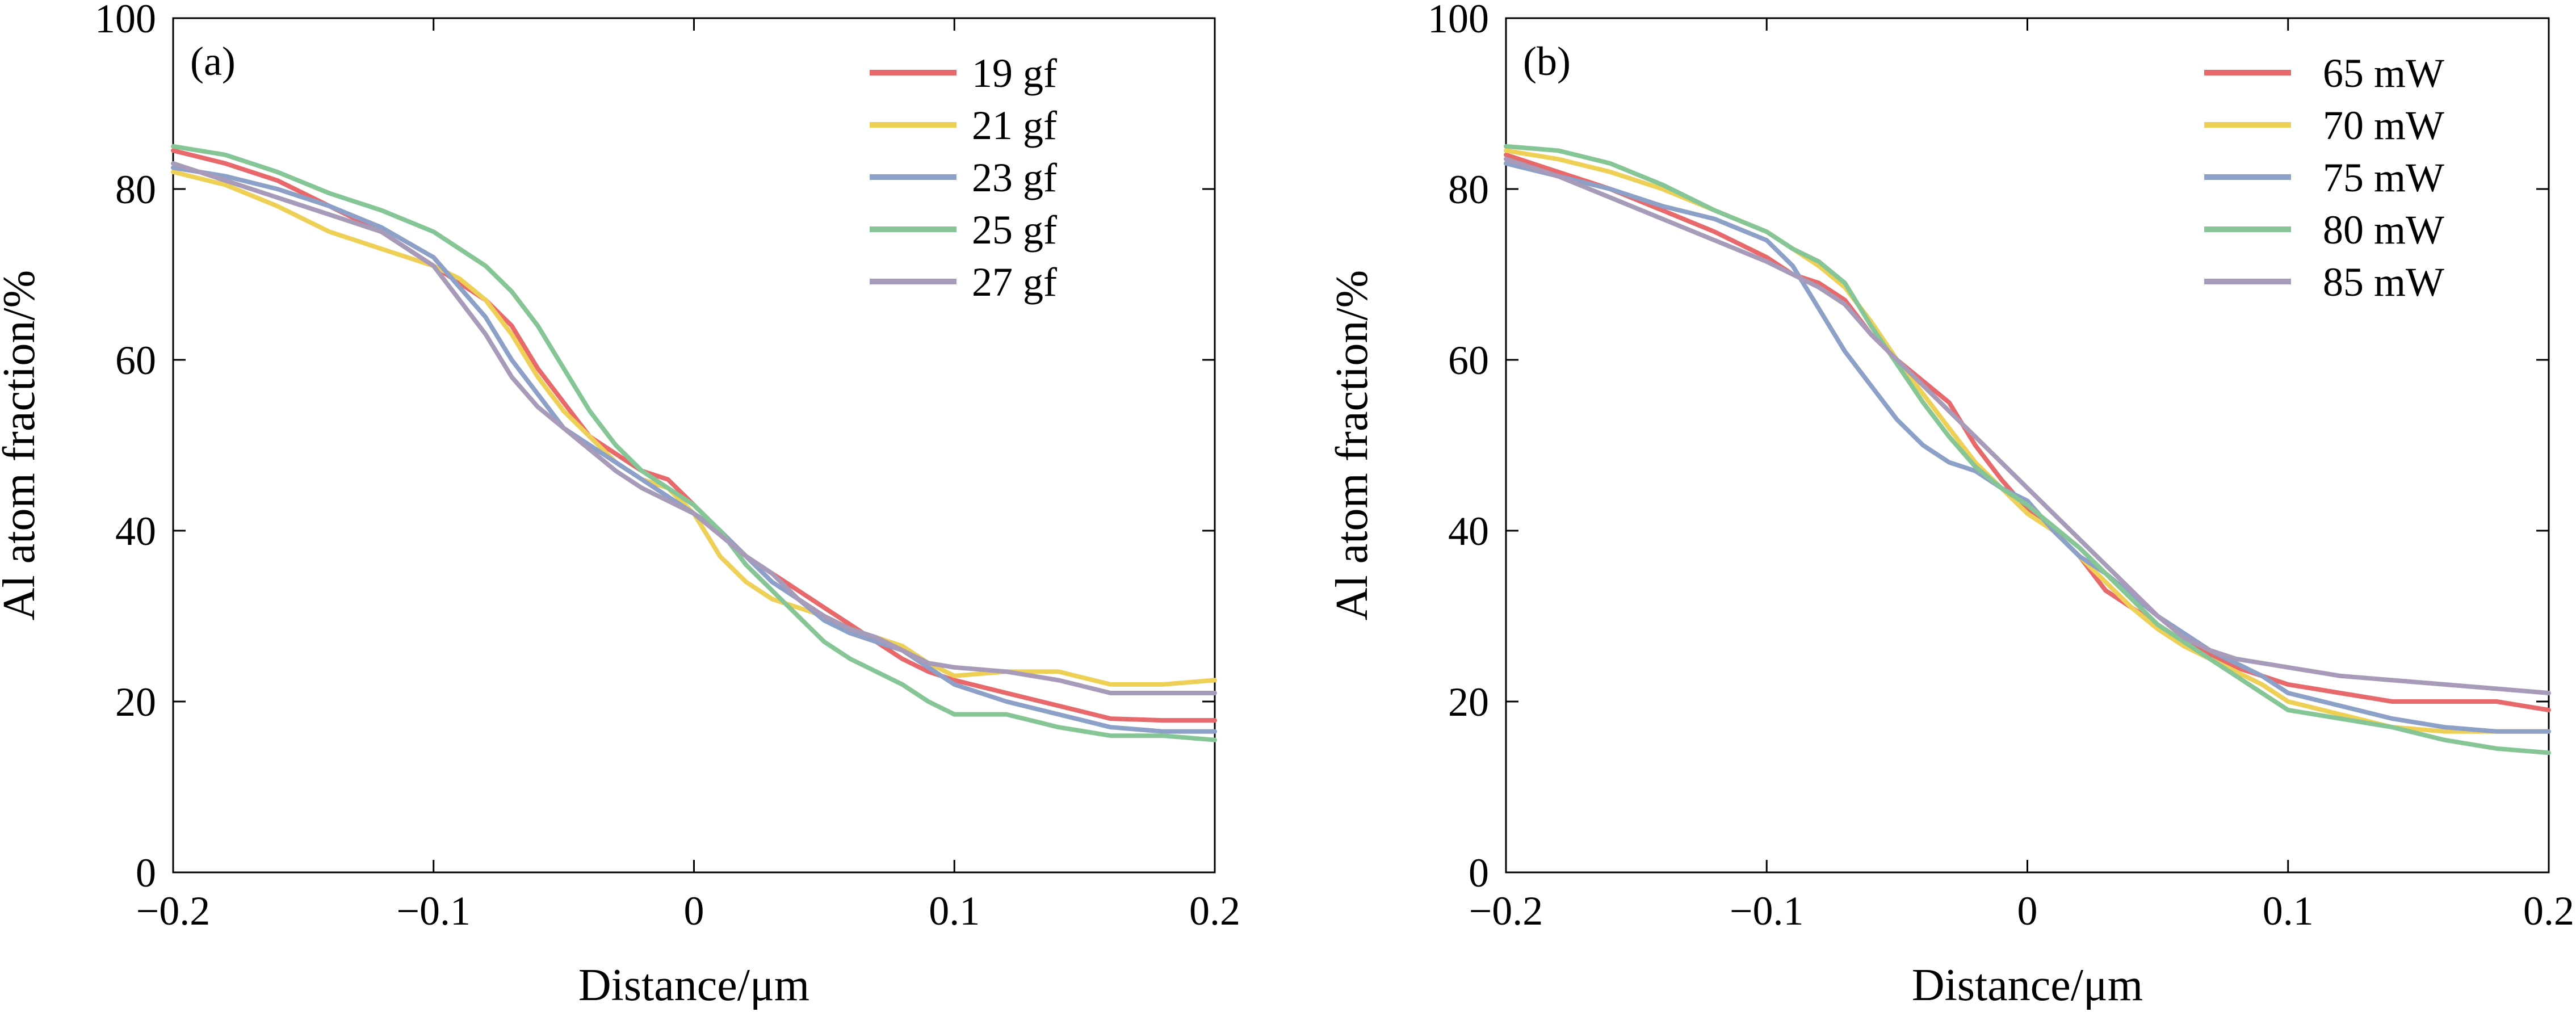 This screenshot has height=1012, width=2576. What do you see at coordinates (2383, 177) in the screenshot?
I see `legend-label: 75 mW` at bounding box center [2383, 177].